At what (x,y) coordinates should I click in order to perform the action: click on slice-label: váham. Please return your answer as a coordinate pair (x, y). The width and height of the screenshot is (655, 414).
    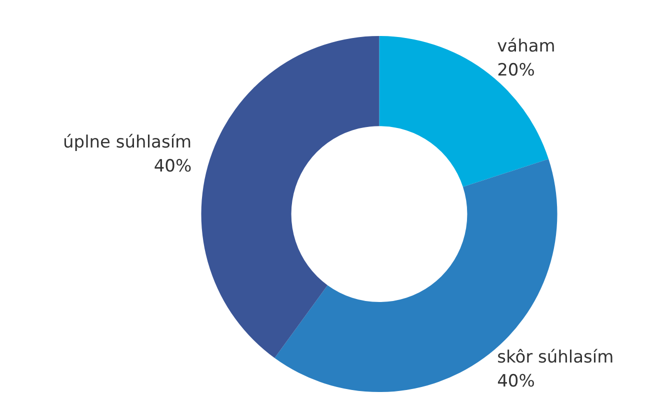
    Looking at the image, I should click on (526, 46).